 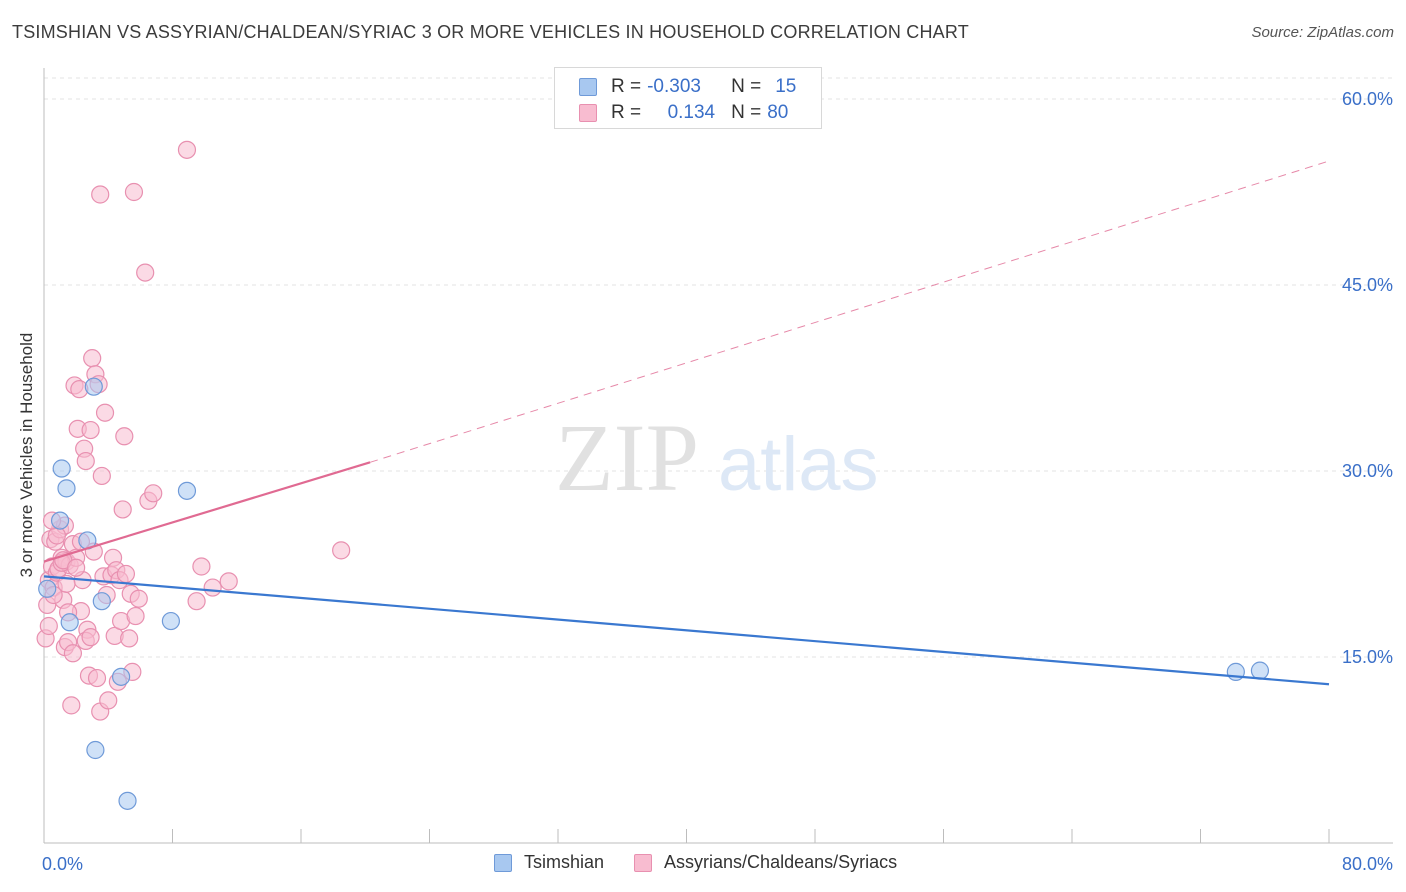 I want to click on legend-row-assyrian: R = 0.134 N = 80, so click(x=683, y=113).